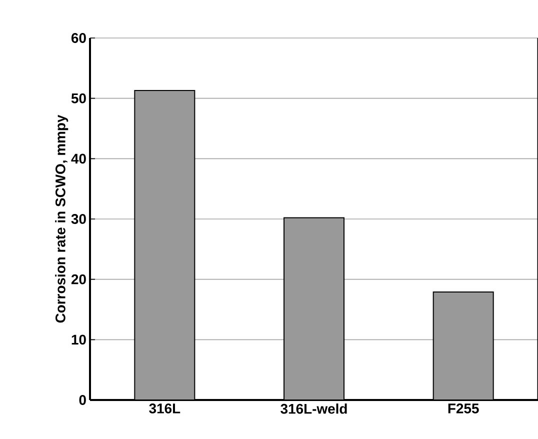 The width and height of the screenshot is (538, 439). I want to click on y-tick-label: 20, so click(78, 279).